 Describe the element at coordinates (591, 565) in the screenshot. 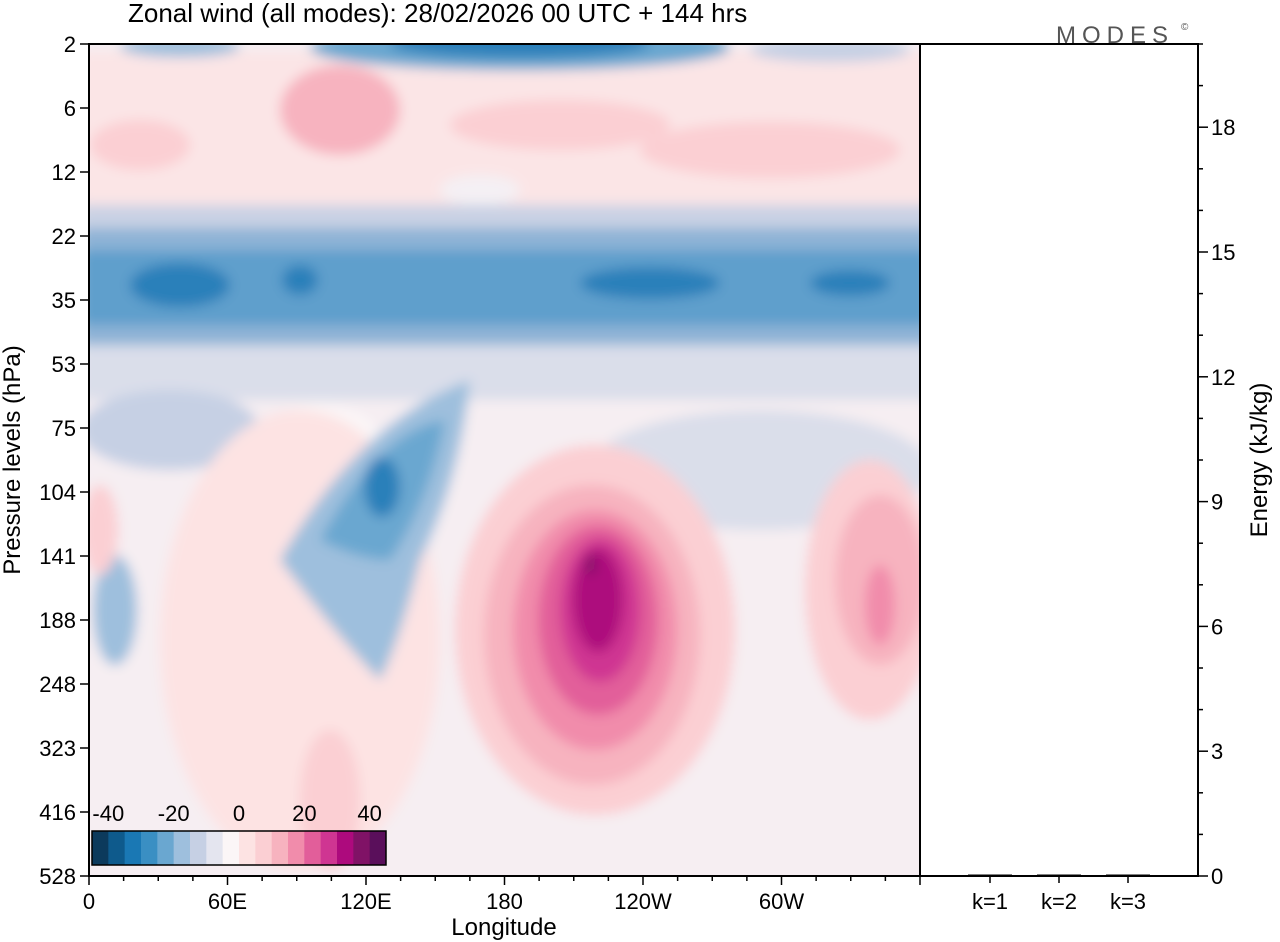

I see `jet-core` at that location.